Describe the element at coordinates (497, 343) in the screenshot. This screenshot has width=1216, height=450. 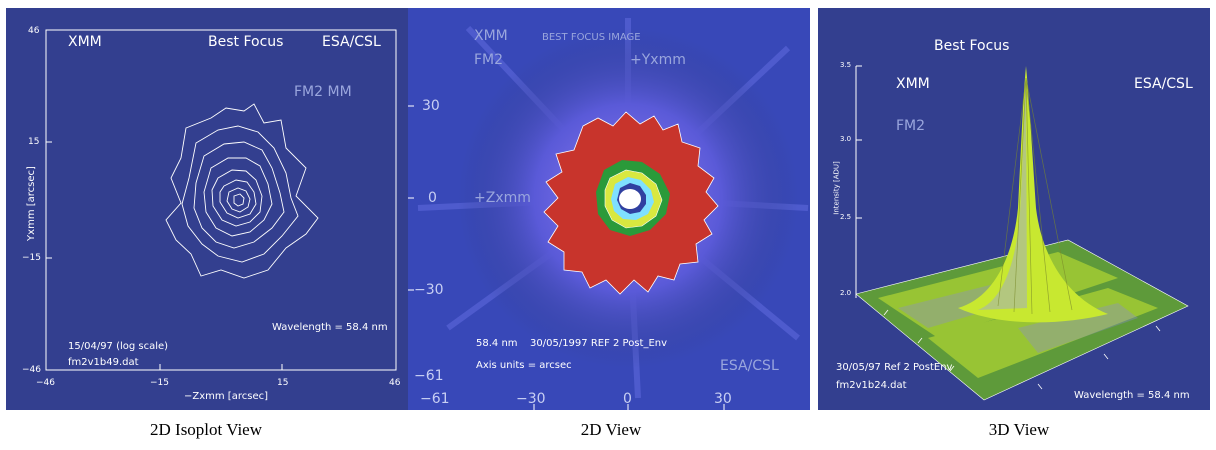
I see `view2d-wavelength: 58.4 nm` at that location.